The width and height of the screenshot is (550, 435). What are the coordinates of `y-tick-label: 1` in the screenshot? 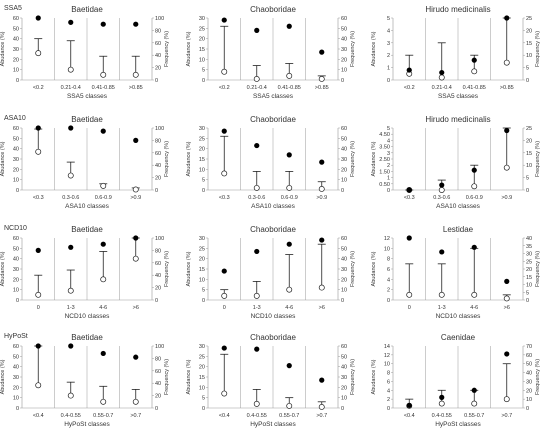 It's located at (388, 69).